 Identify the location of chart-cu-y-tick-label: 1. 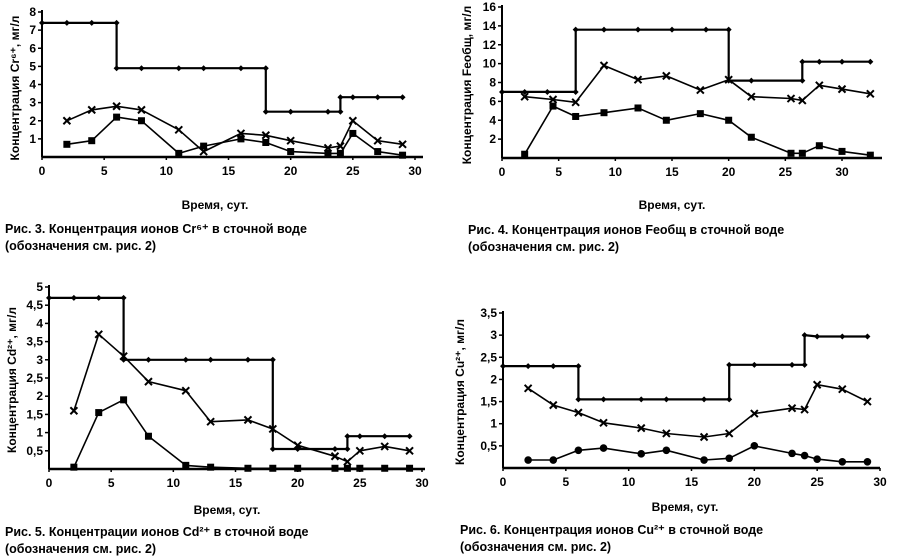
(493, 424).